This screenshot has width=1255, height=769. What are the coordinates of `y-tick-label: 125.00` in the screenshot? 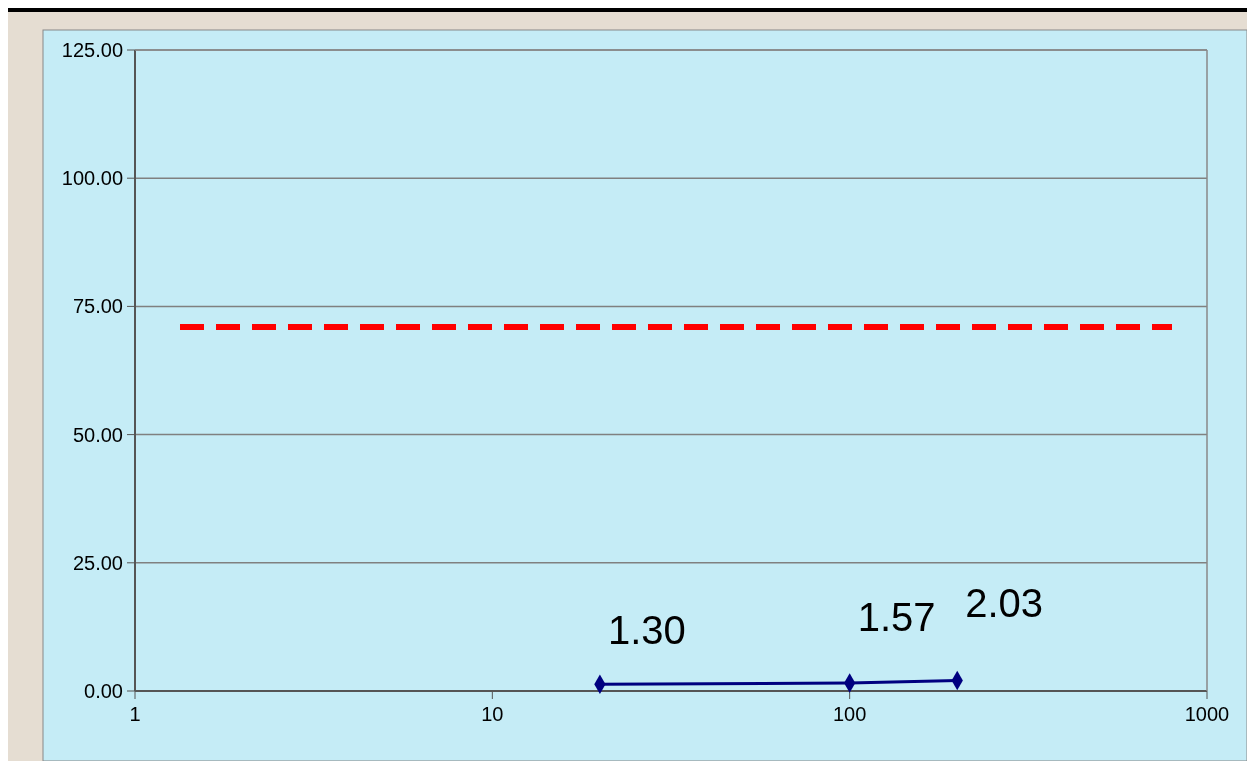 It's located at (92, 50).